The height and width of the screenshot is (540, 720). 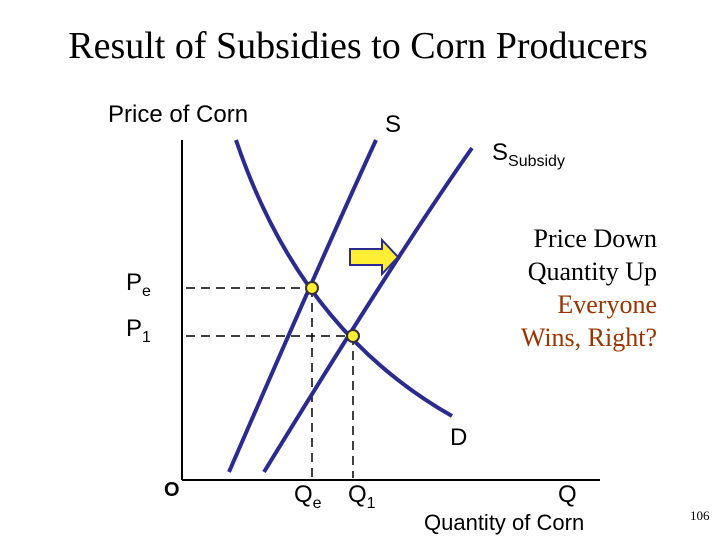 I want to click on note-line: Price Down, so click(x=595, y=238).